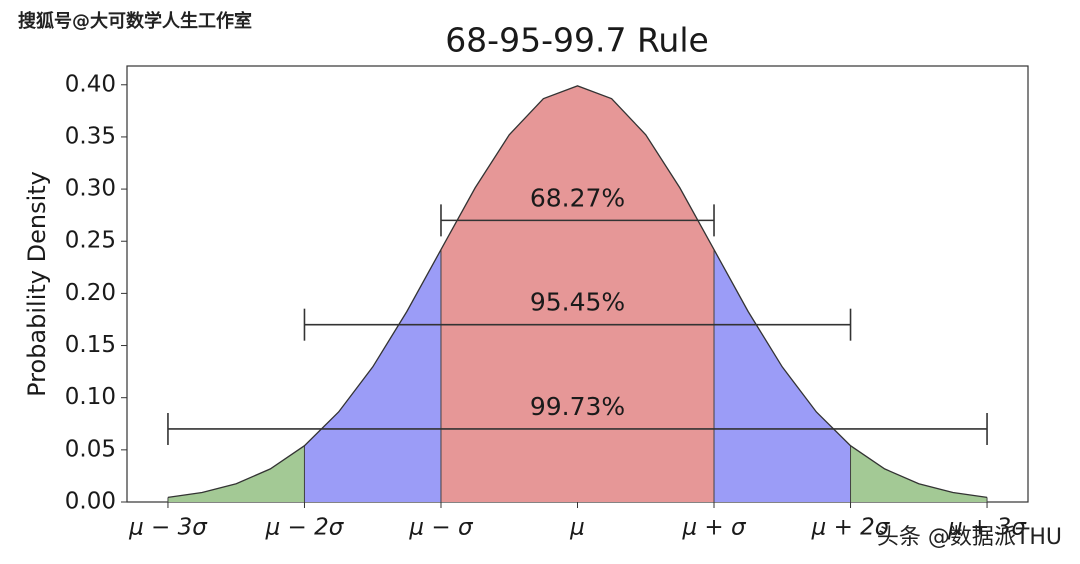  What do you see at coordinates (90, 136) in the screenshot?
I see `y-tick-label: 0.35` at bounding box center [90, 136].